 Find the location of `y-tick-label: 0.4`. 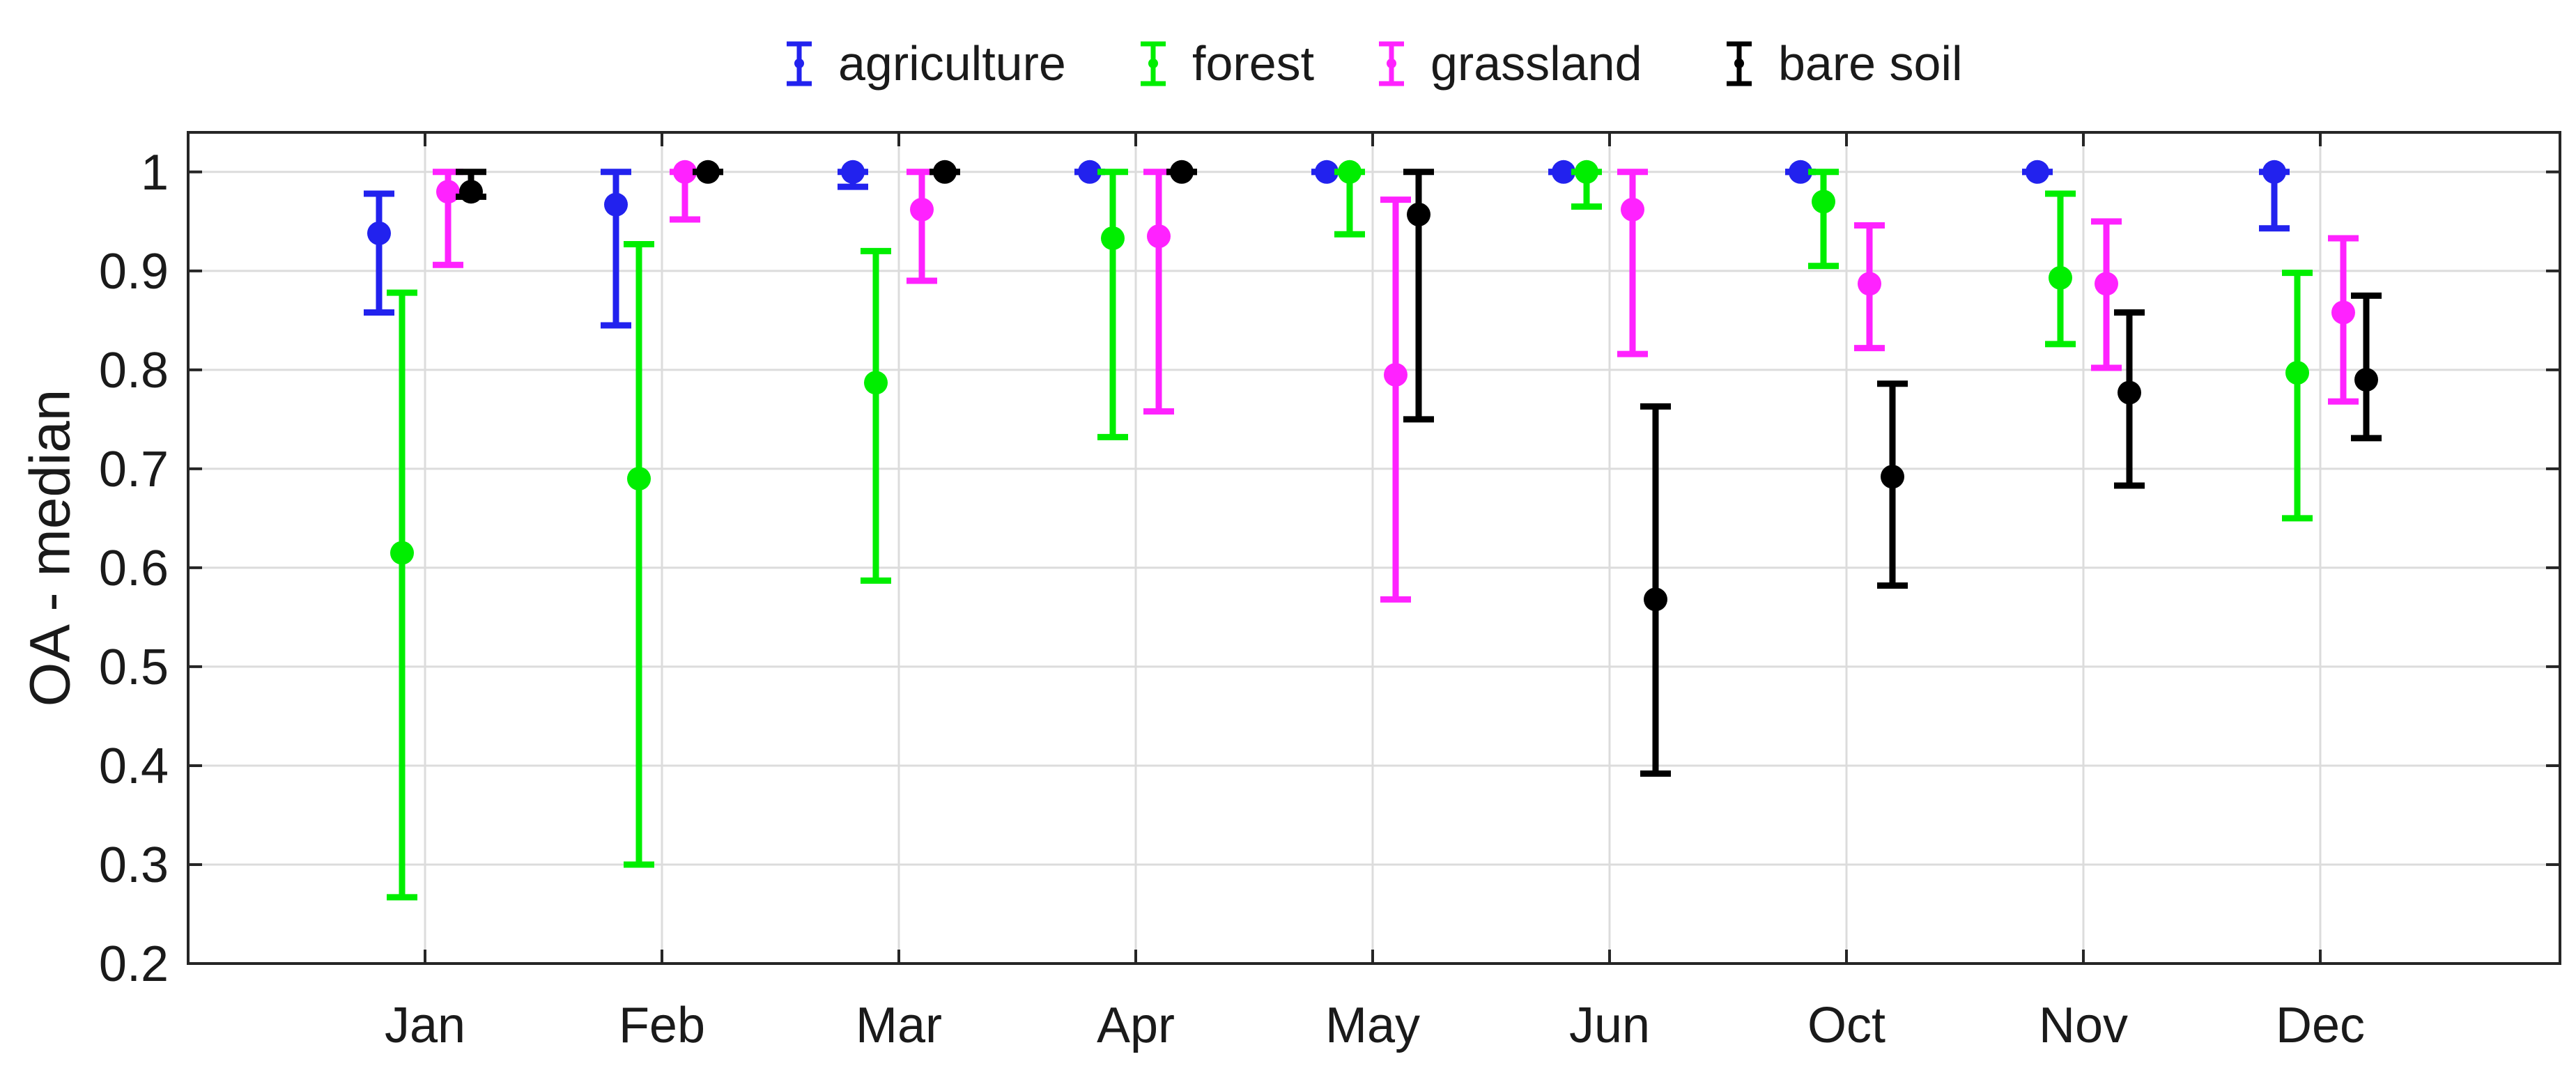

y-tick-label: 0.4 is located at coordinates (134, 766).